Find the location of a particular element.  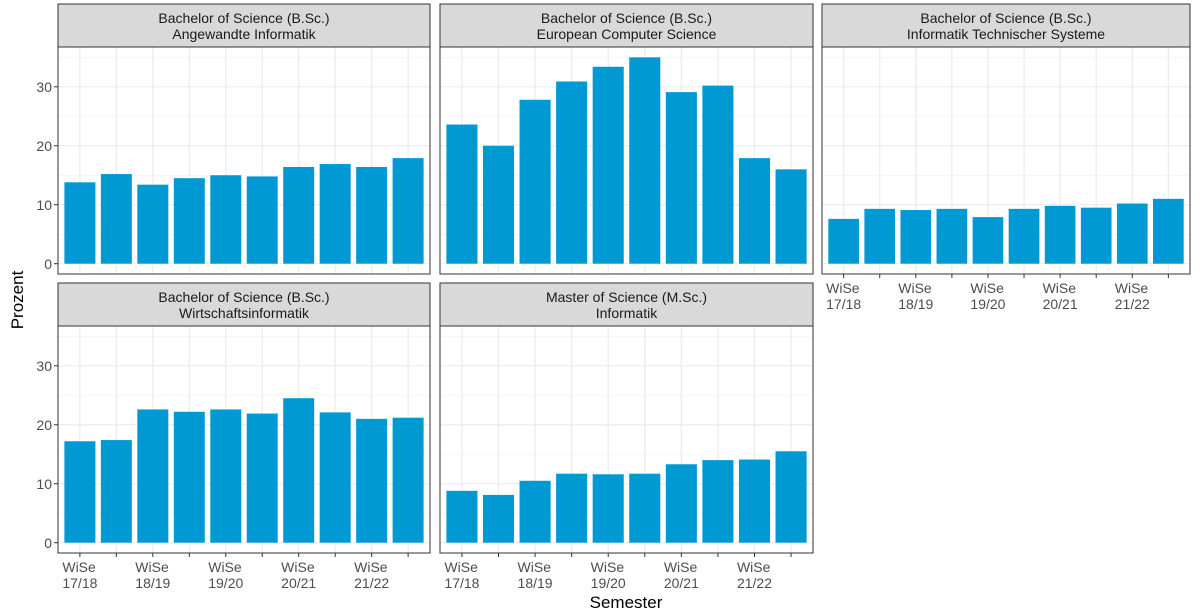

y-axis-title: Prozent is located at coordinates (17, 300).